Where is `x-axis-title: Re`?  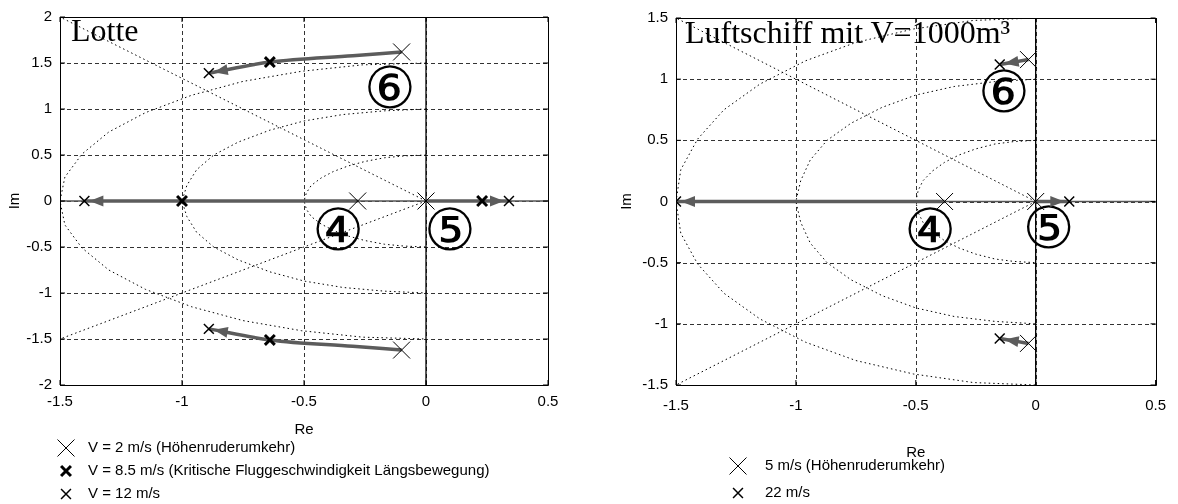
x-axis-title: Re is located at coordinates (304, 429).